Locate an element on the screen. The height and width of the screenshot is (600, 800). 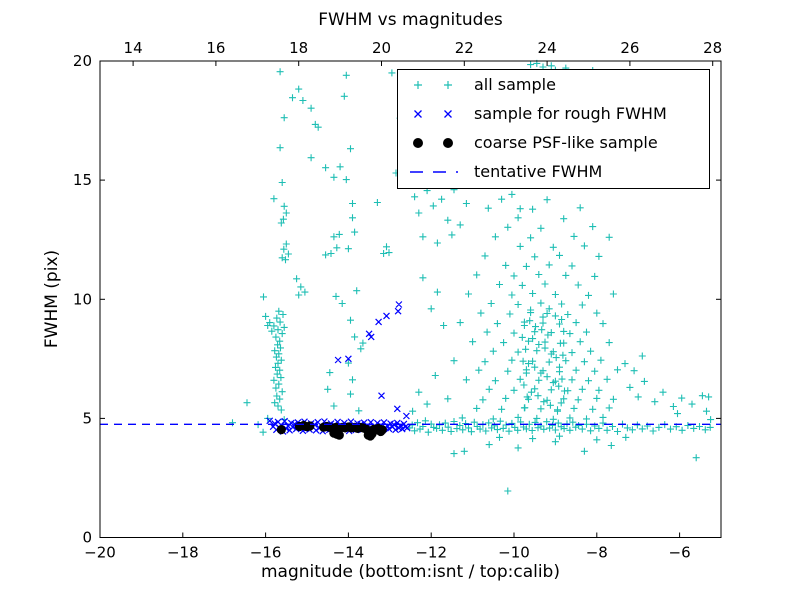
x-top-tick-label: 20 is located at coordinates (381, 48).